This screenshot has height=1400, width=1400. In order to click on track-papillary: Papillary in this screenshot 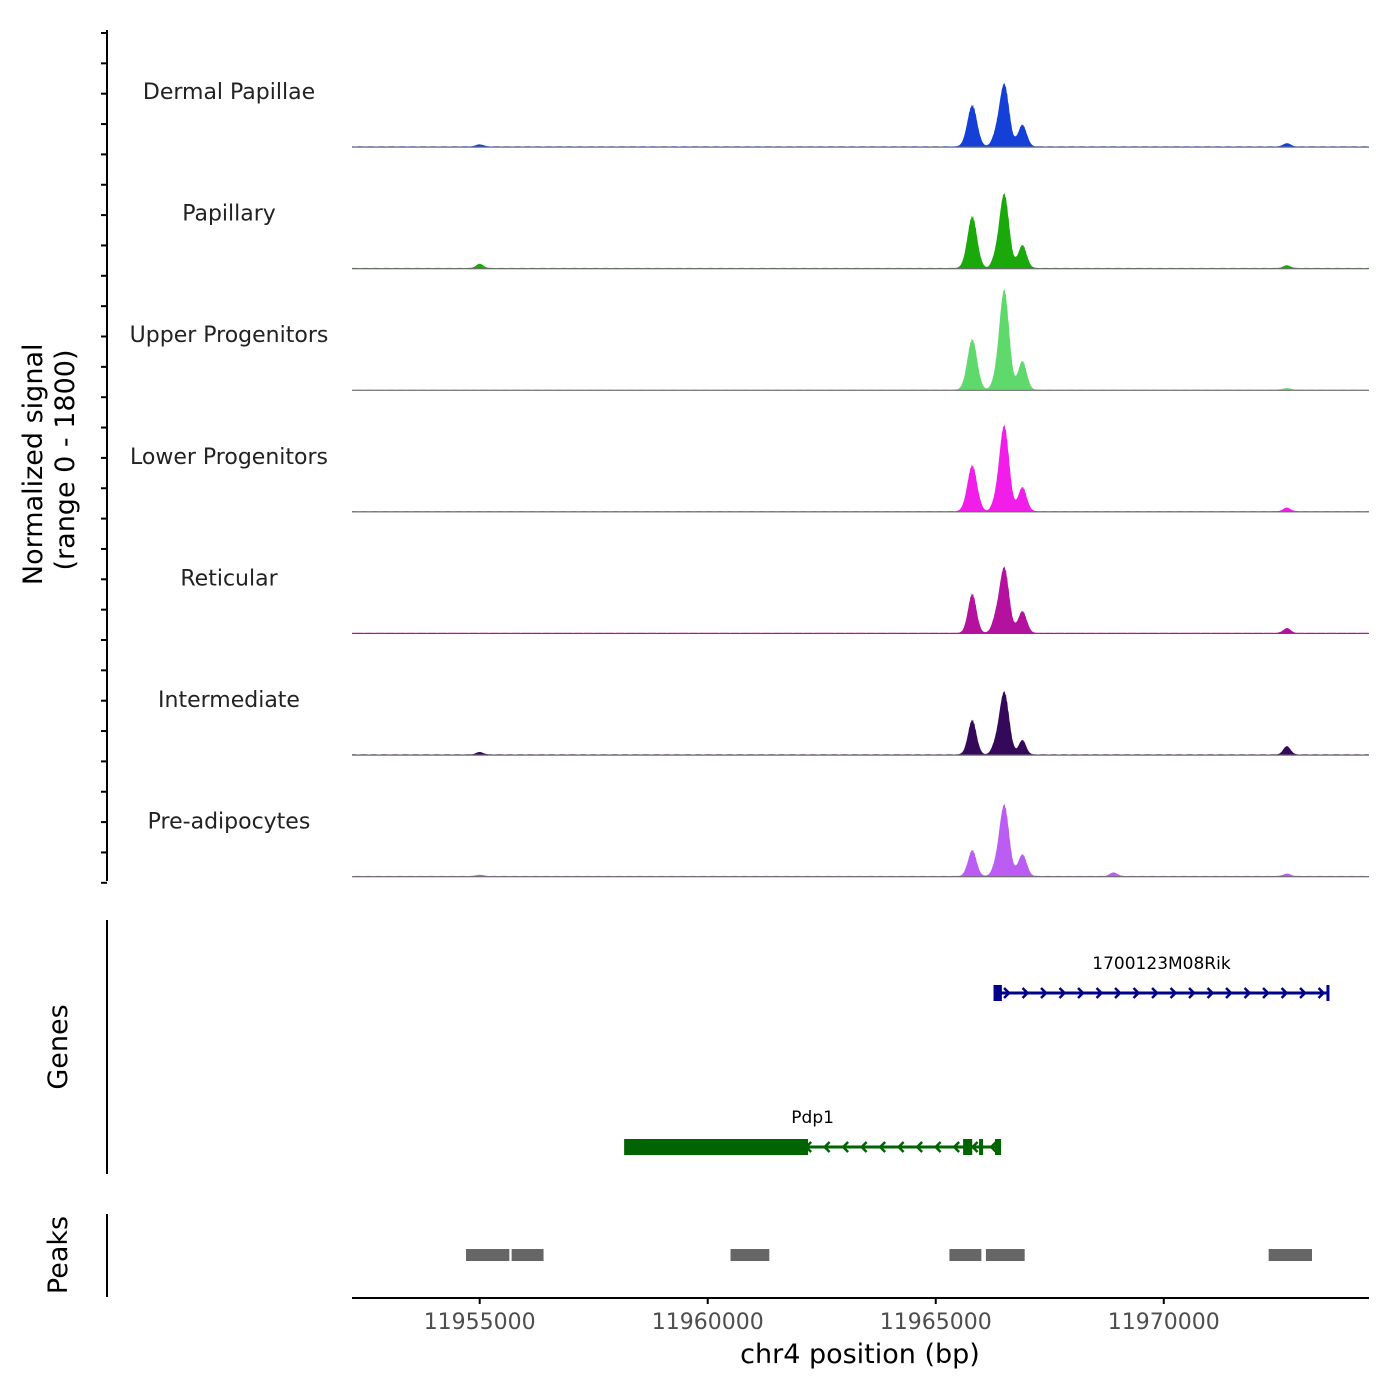, I will do `click(775, 231)`.